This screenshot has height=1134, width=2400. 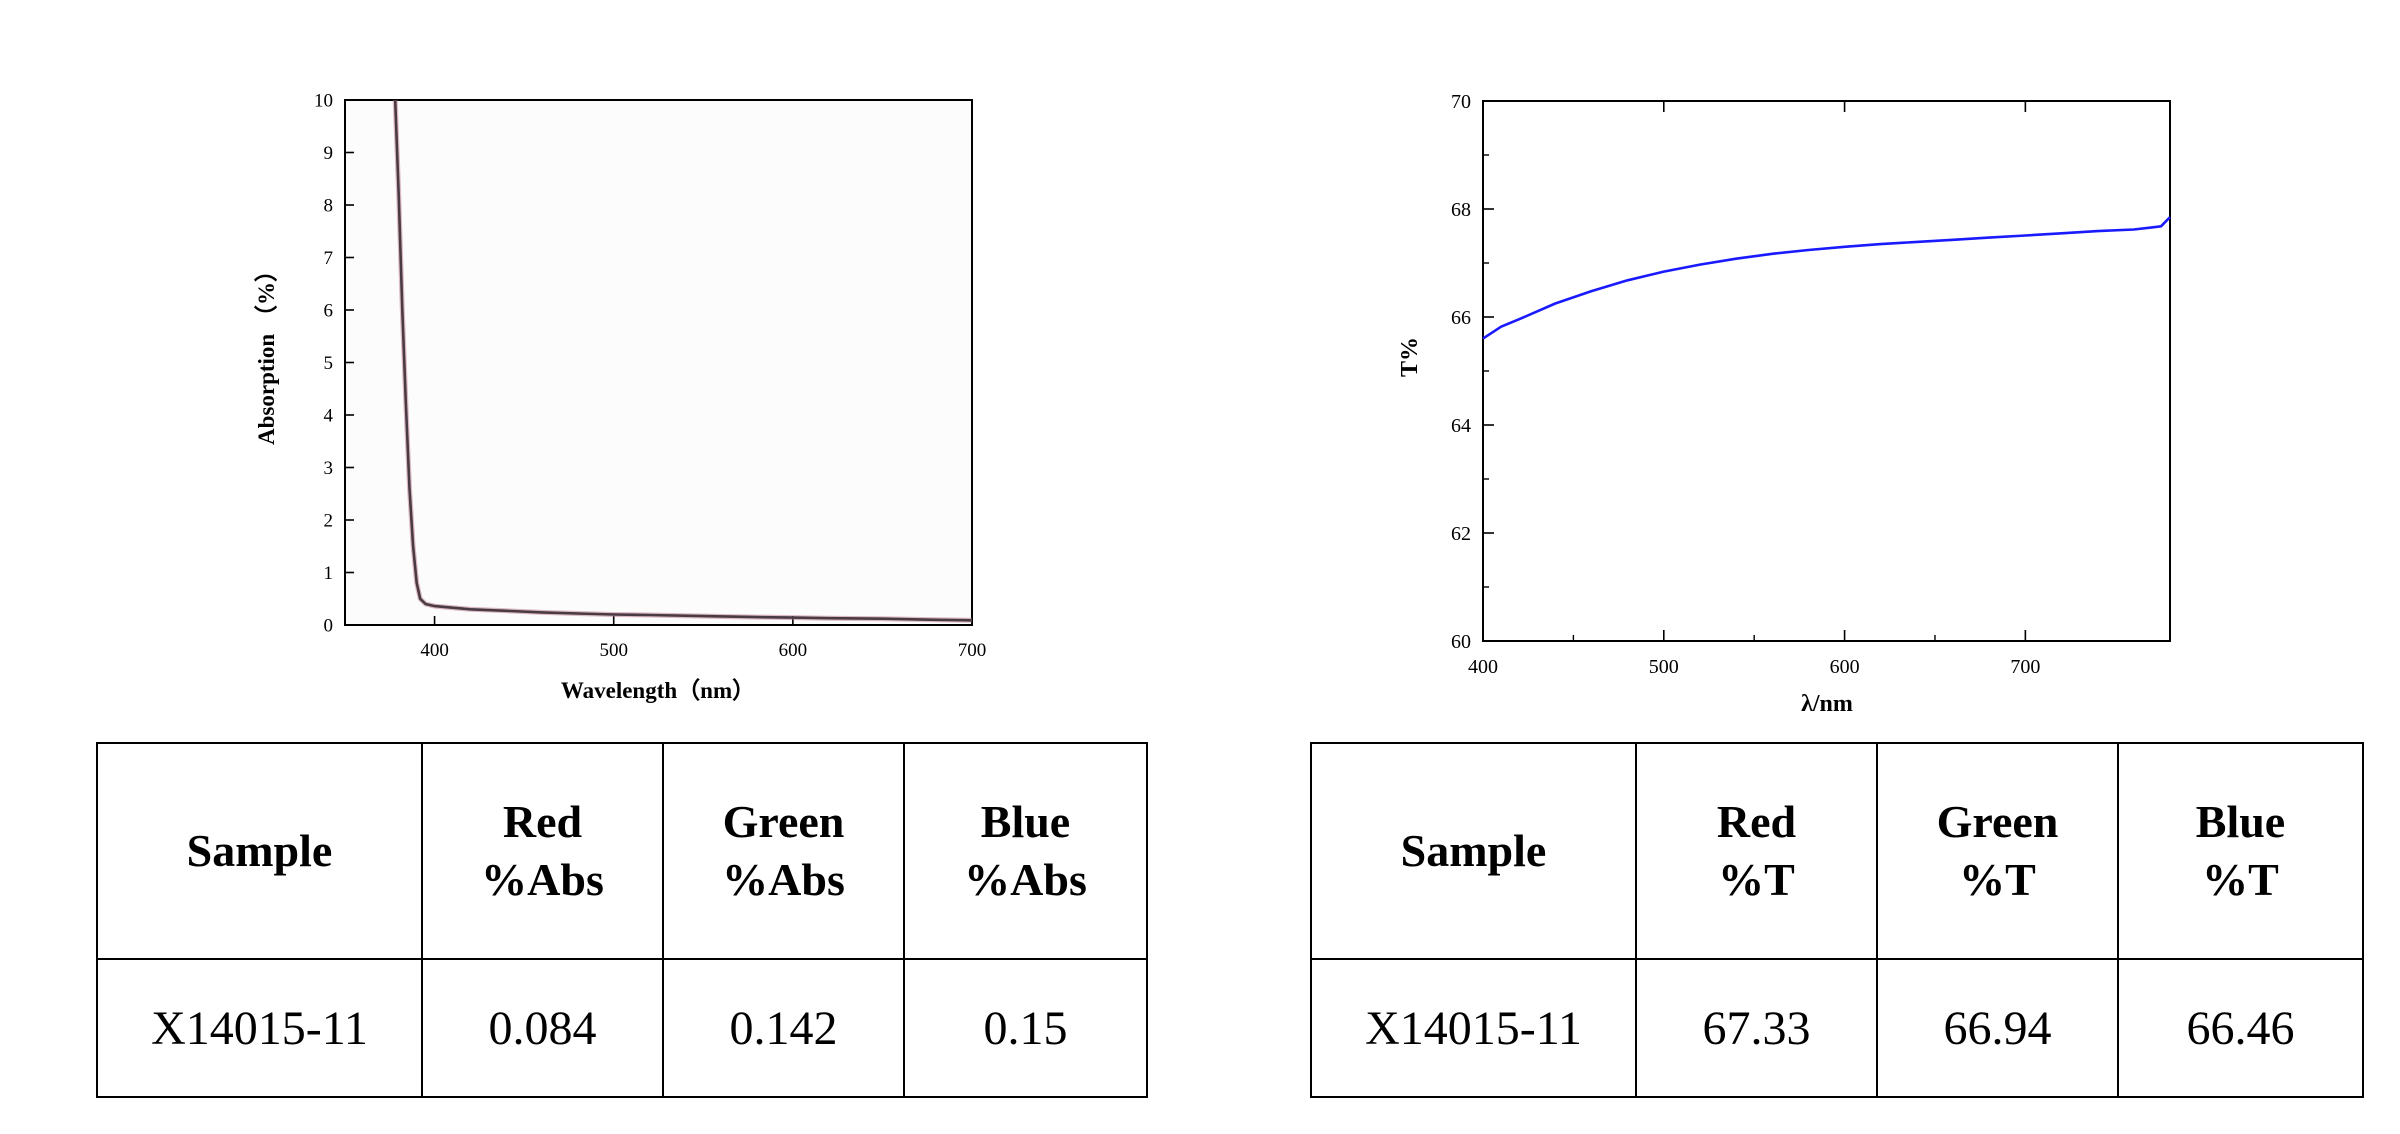 I want to click on transmittance-series-group, so click(x=1826, y=278).